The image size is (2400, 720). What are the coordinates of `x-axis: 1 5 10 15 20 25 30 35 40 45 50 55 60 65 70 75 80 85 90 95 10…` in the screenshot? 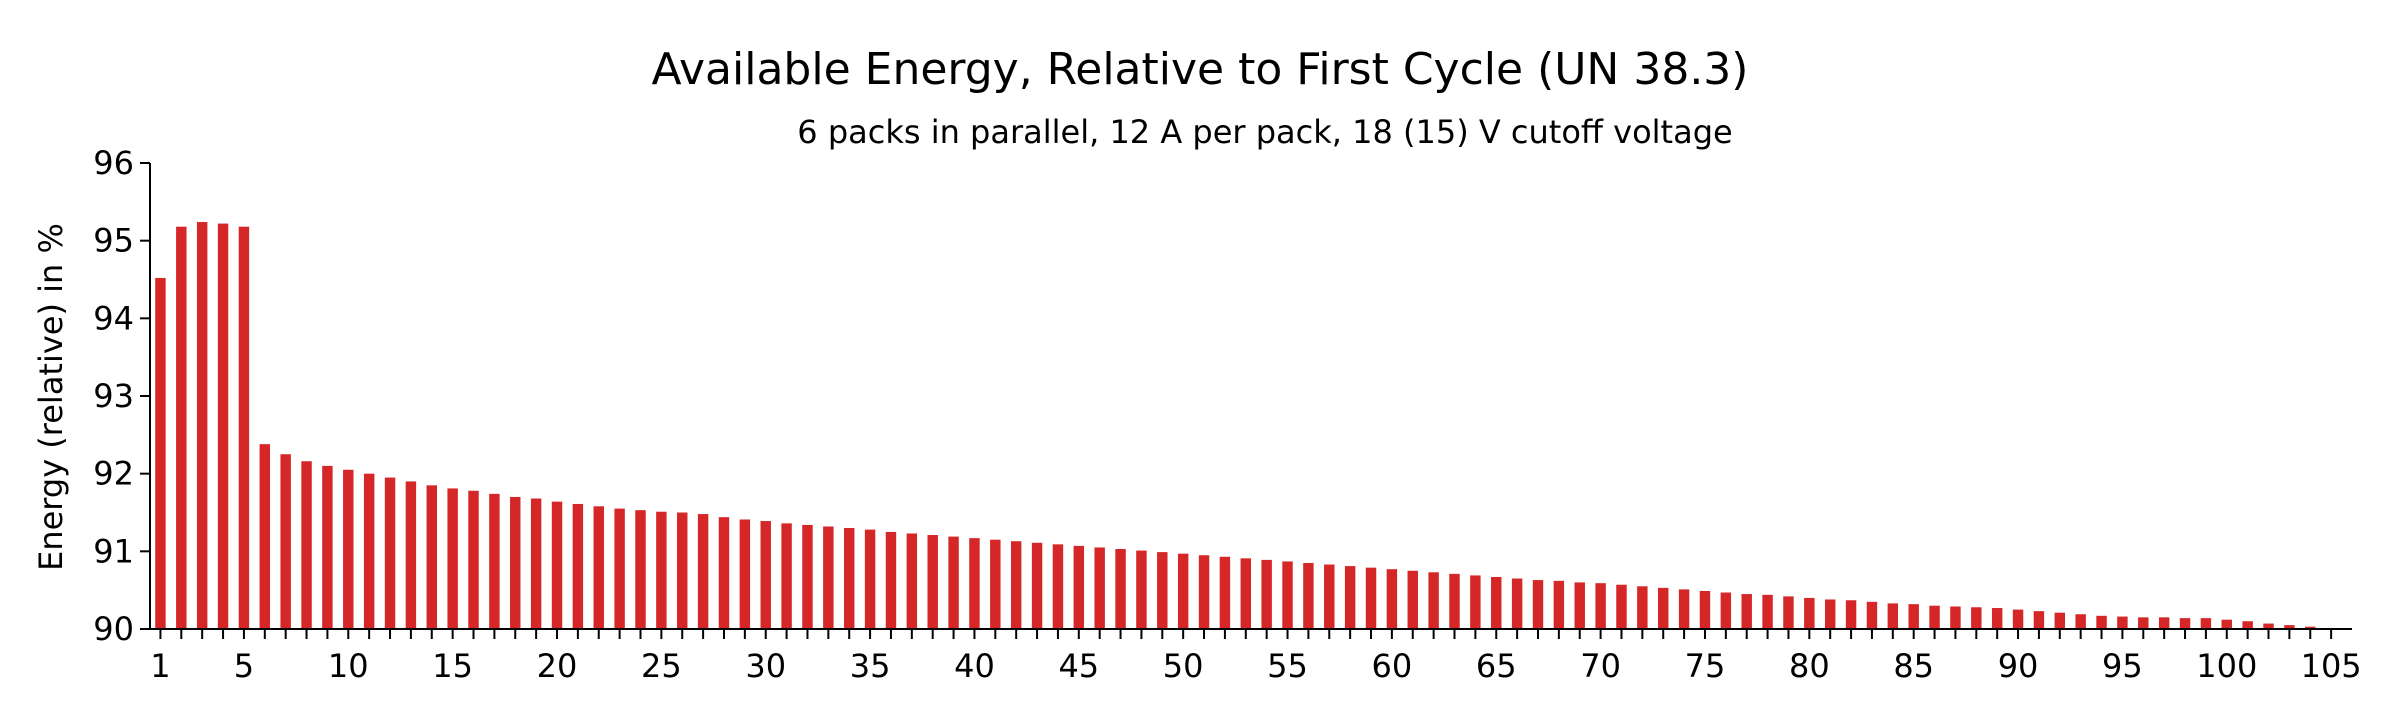 It's located at (1256, 656).